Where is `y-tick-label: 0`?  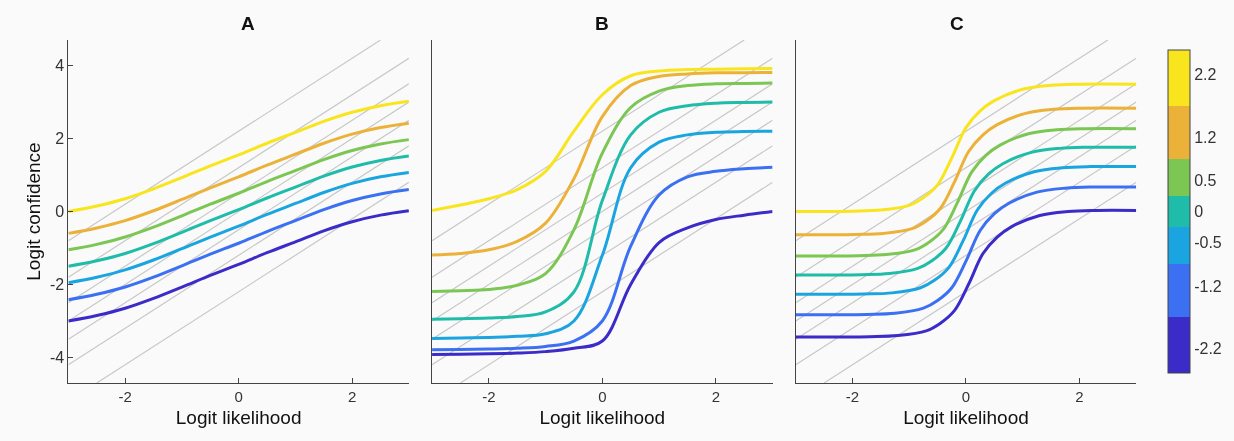 y-tick-label: 0 is located at coordinates (60, 212).